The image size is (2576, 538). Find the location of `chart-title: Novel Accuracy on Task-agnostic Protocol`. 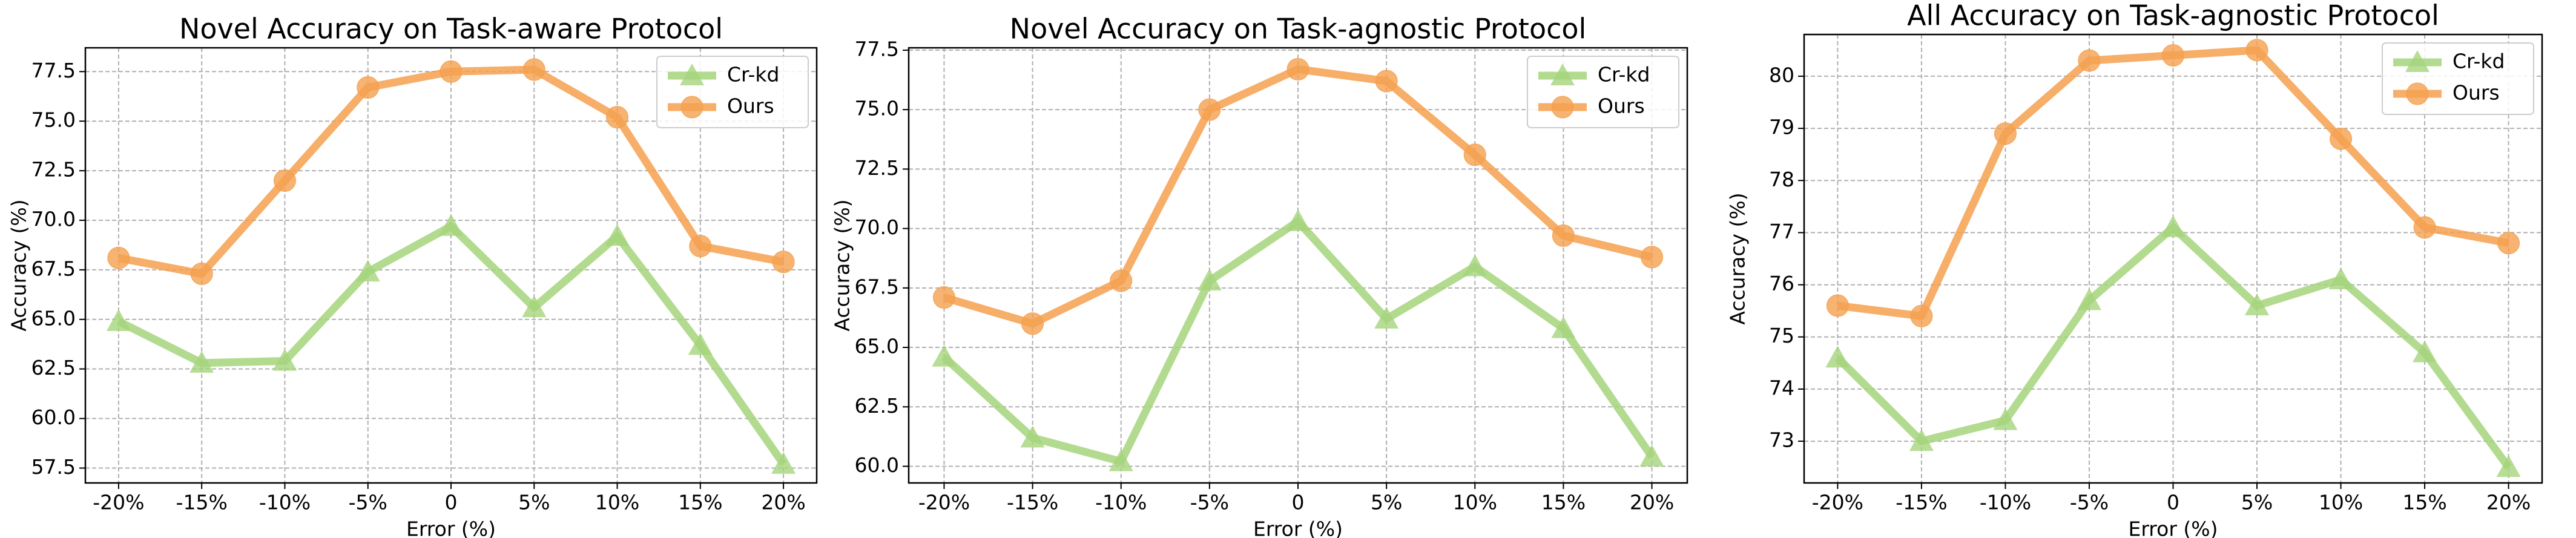

chart-title: Novel Accuracy on Task-agnostic Protocol is located at coordinates (1298, 29).